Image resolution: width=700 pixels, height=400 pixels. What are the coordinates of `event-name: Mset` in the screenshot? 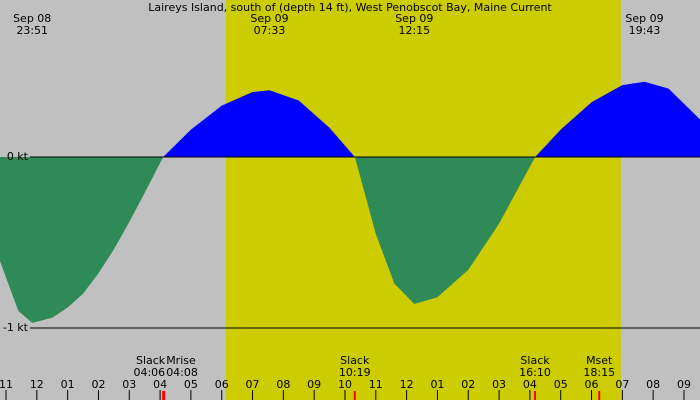 It's located at (599, 360).